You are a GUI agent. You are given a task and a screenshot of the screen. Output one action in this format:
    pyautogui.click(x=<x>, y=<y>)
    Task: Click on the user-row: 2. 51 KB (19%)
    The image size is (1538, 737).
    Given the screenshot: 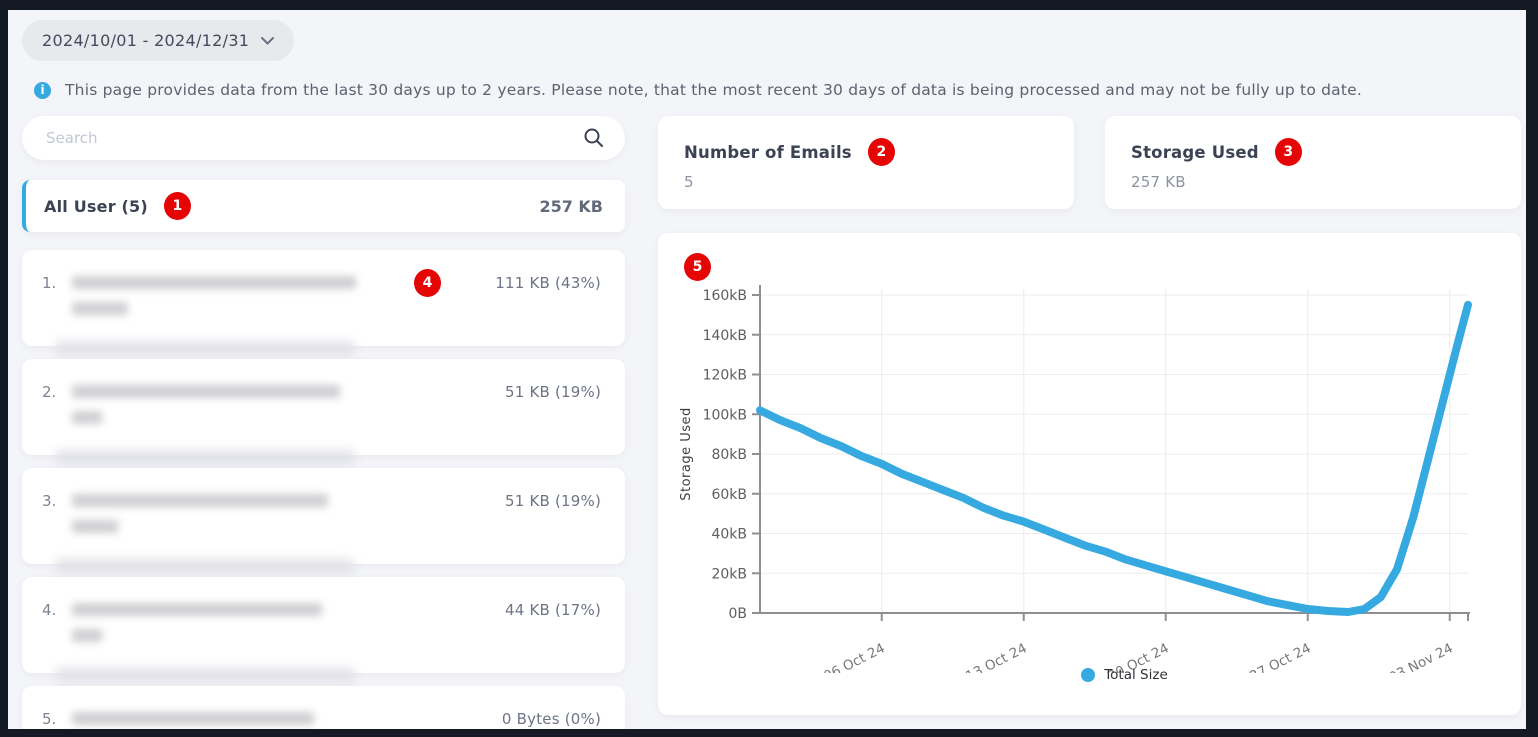 What is the action you would take?
    pyautogui.click(x=323, y=412)
    